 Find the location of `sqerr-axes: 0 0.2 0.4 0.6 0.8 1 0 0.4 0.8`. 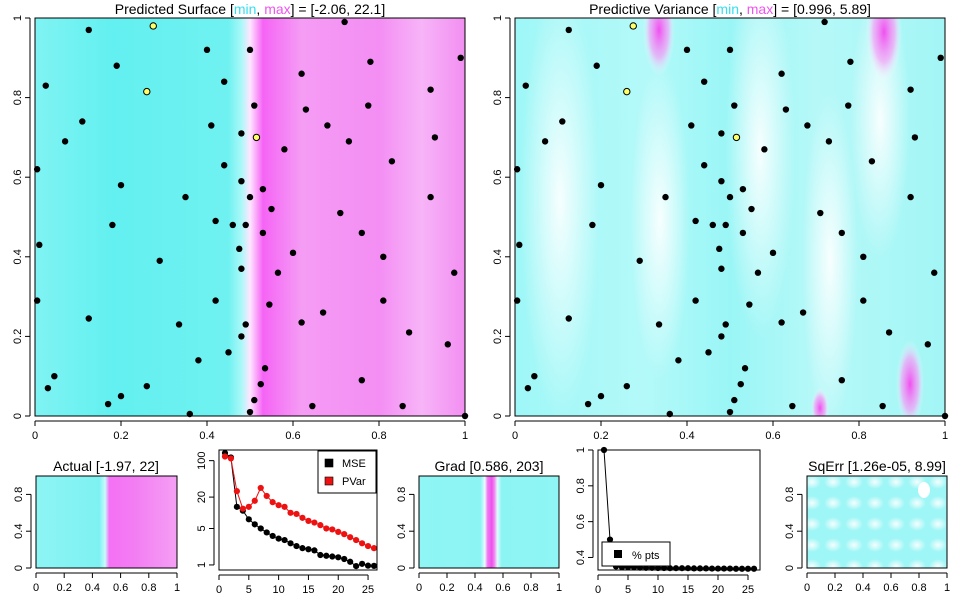

sqerr-axes: 0 0.2 0.4 0.6 0.8 1 0 0.4 0.8 is located at coordinates (867, 540).